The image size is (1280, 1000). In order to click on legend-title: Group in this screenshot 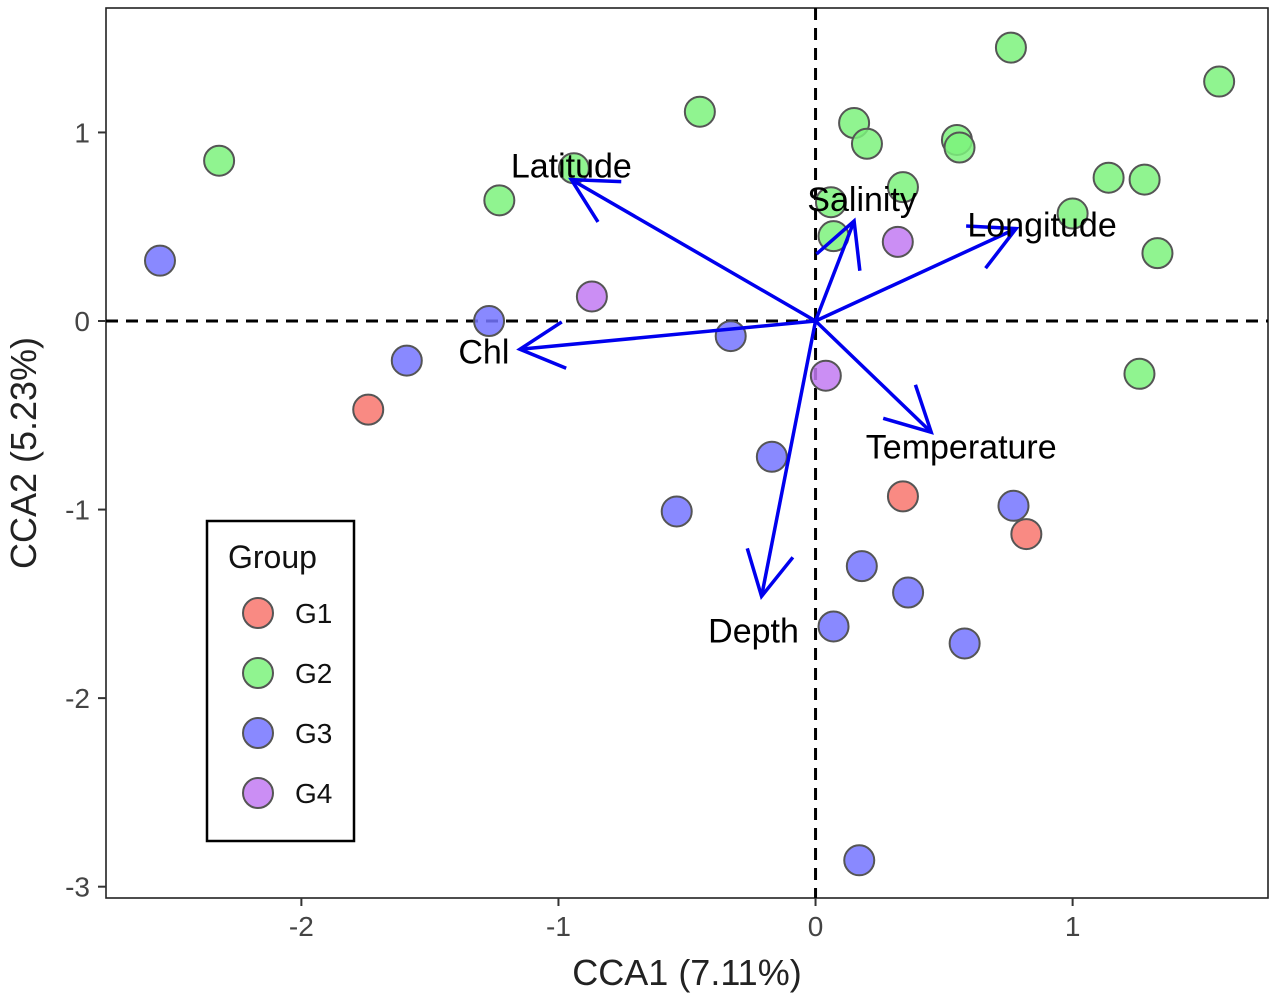, I will do `click(272, 557)`.